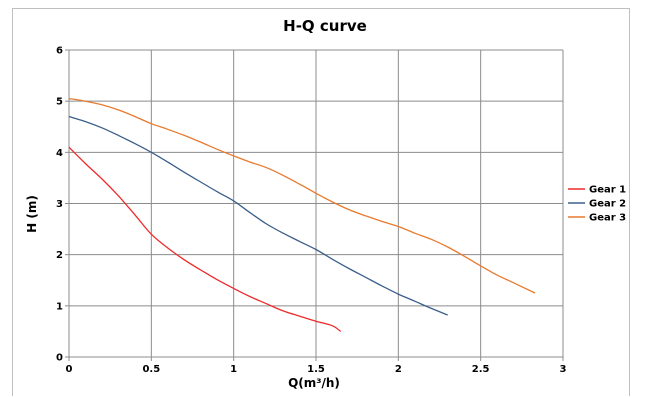 The image size is (645, 397). I want to click on y-tick-label: 3, so click(59, 204).